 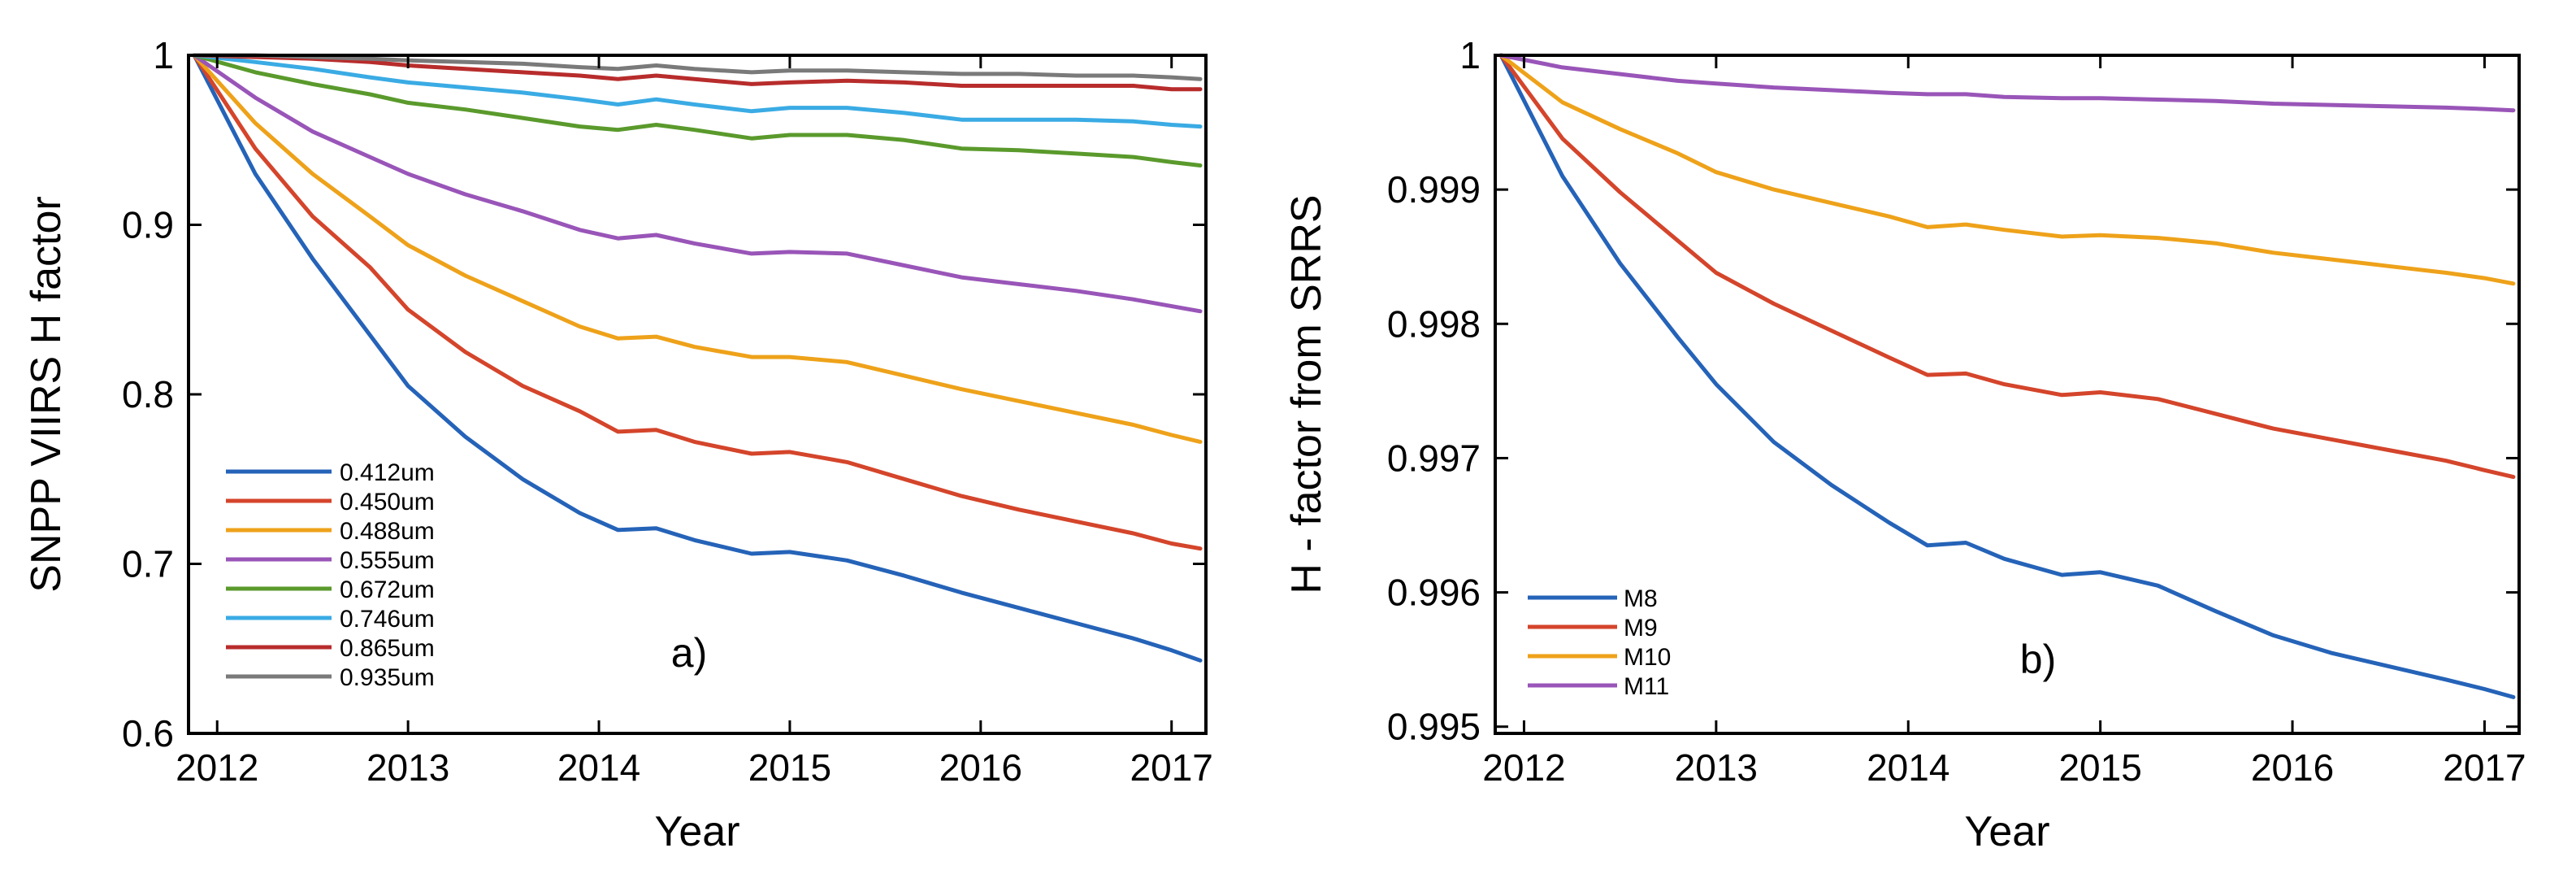 What do you see at coordinates (407, 767) in the screenshot?
I see `x-tick-label-a: 2013` at bounding box center [407, 767].